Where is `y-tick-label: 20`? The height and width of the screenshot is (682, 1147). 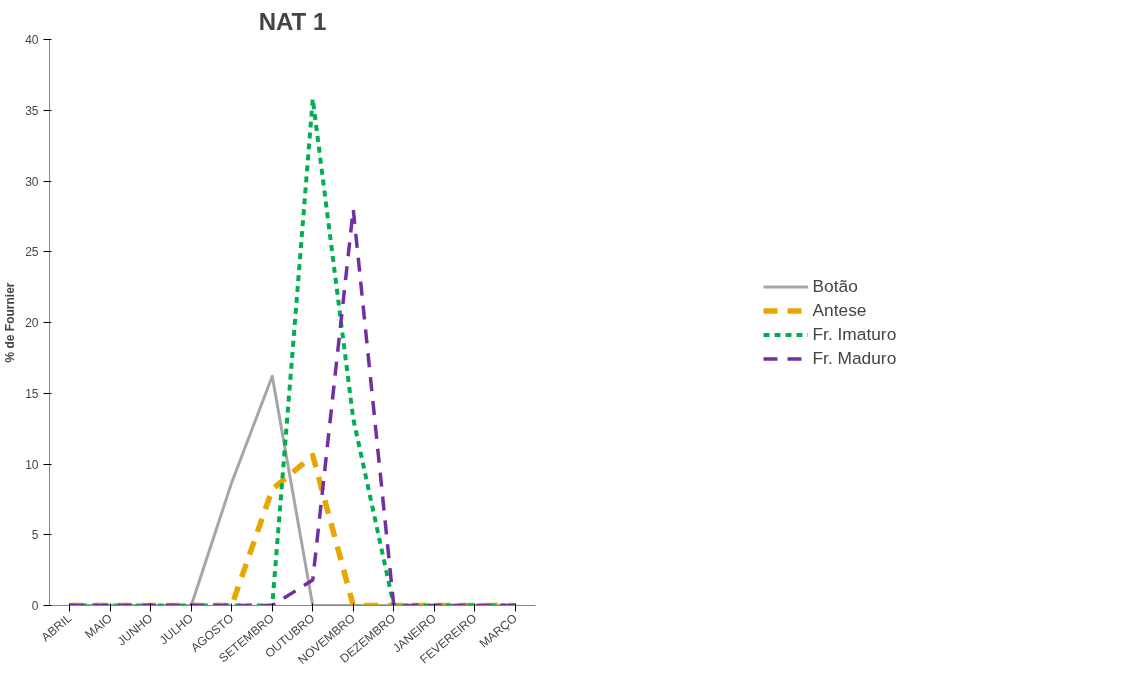
y-tick-label: 20 is located at coordinates (32, 323).